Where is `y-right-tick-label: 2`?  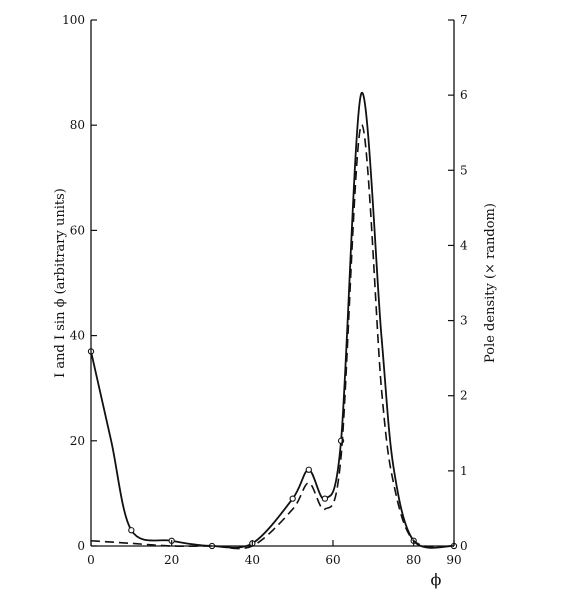 y-right-tick-label: 2 is located at coordinates (464, 396).